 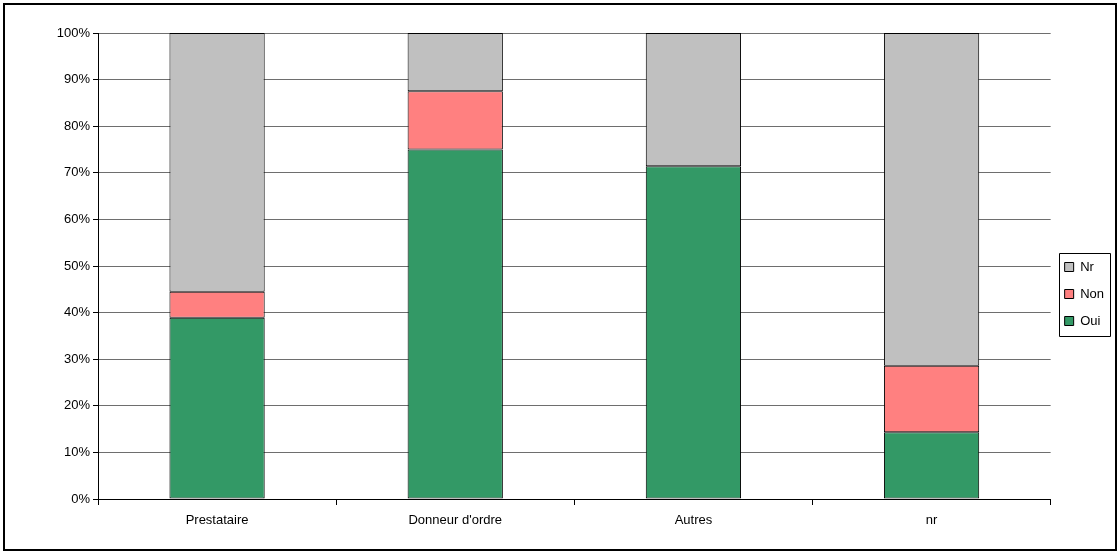 What do you see at coordinates (77, 405) in the screenshot?
I see `y-tick-label: 20%` at bounding box center [77, 405].